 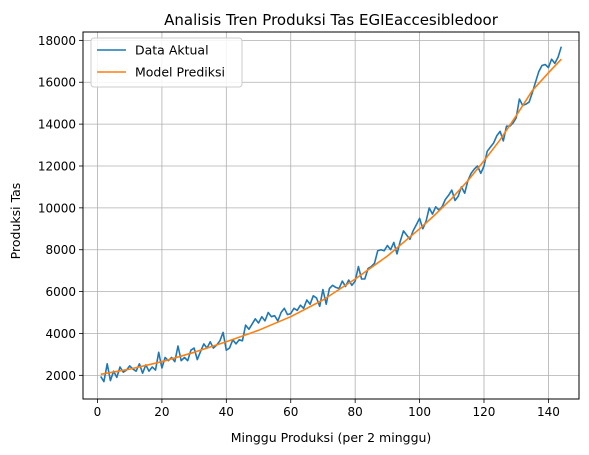 I want to click on x-axis-label: Minggu Produksi (per 2 minggu), so click(x=331, y=437).